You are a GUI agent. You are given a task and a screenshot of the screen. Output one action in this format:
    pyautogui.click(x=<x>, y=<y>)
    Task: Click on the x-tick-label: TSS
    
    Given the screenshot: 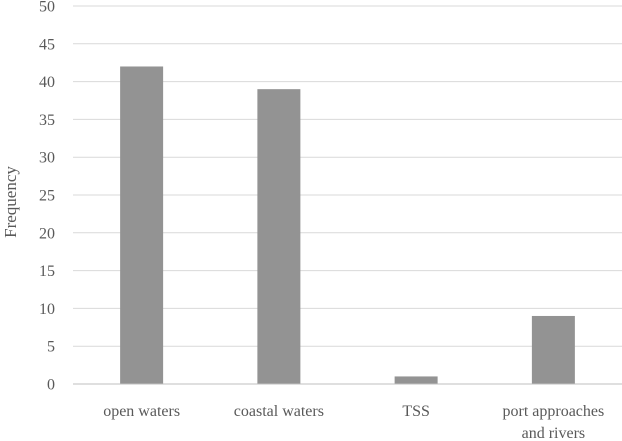 What is the action you would take?
    pyautogui.click(x=416, y=411)
    